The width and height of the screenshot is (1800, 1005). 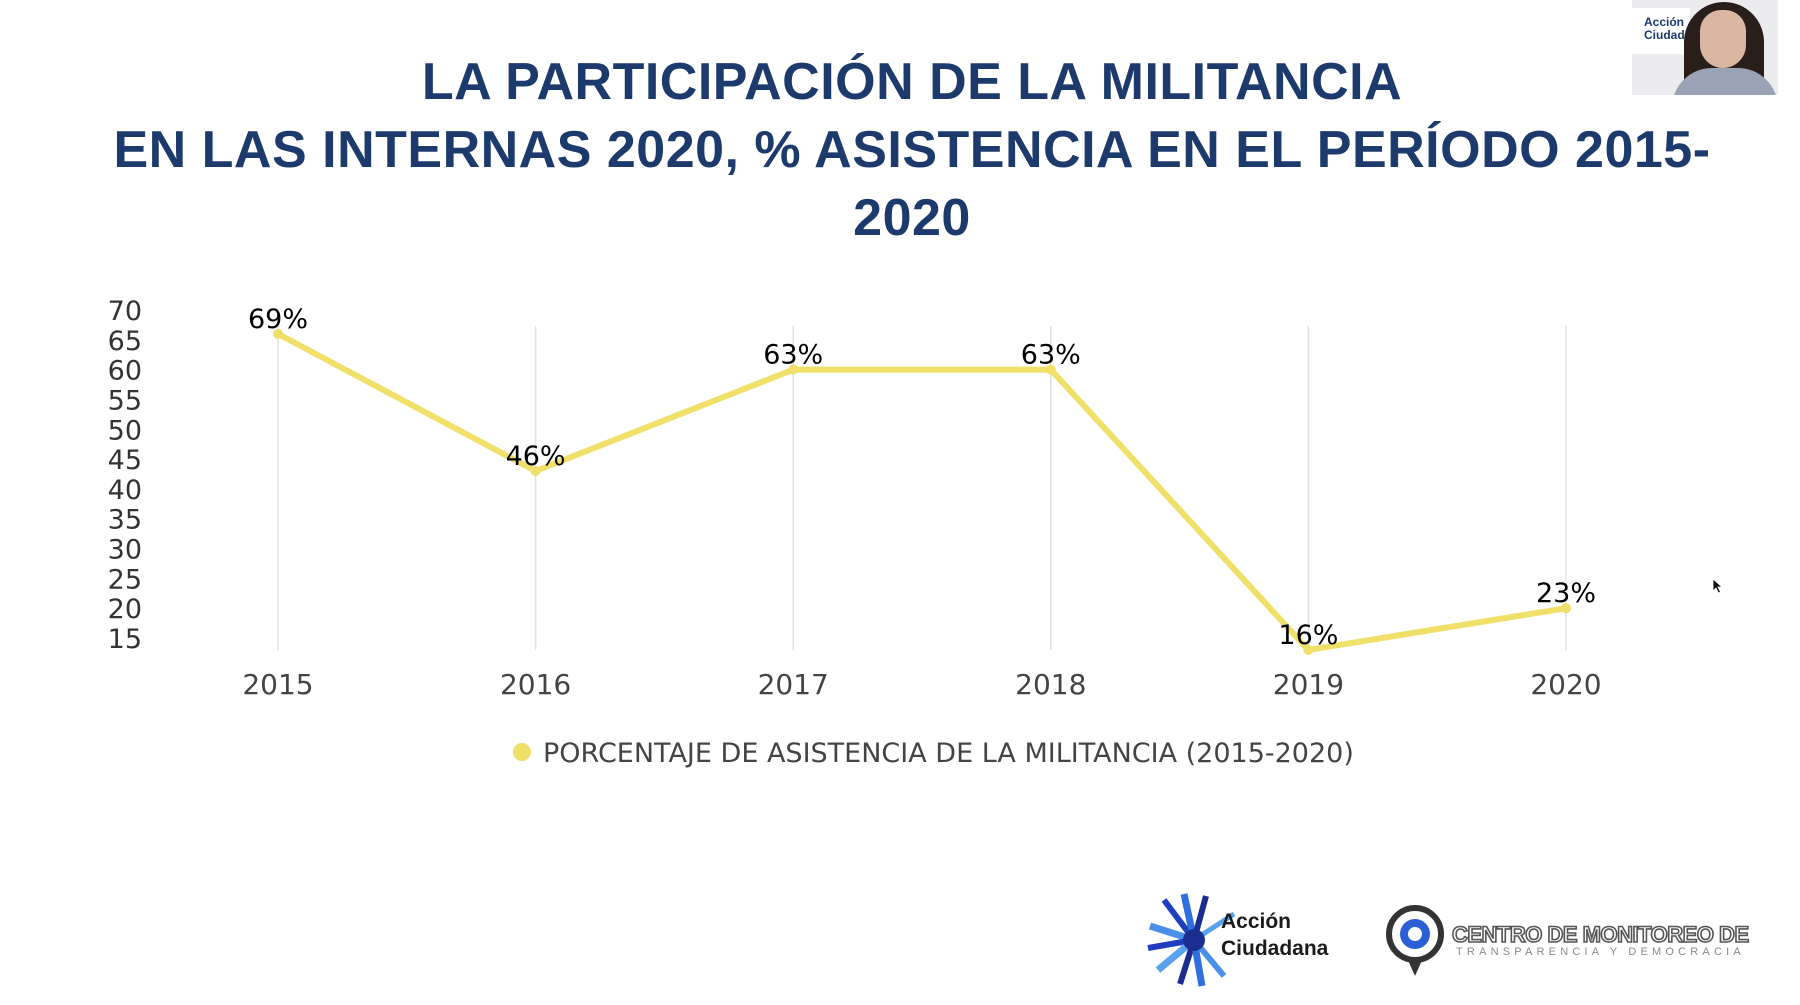 What do you see at coordinates (125, 579) in the screenshot?
I see `y-tick-label: 25` at bounding box center [125, 579].